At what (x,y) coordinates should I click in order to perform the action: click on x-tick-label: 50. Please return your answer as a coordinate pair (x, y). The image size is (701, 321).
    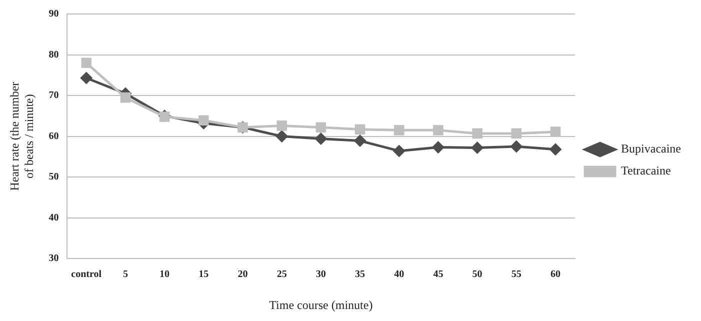
    Looking at the image, I should click on (477, 274).